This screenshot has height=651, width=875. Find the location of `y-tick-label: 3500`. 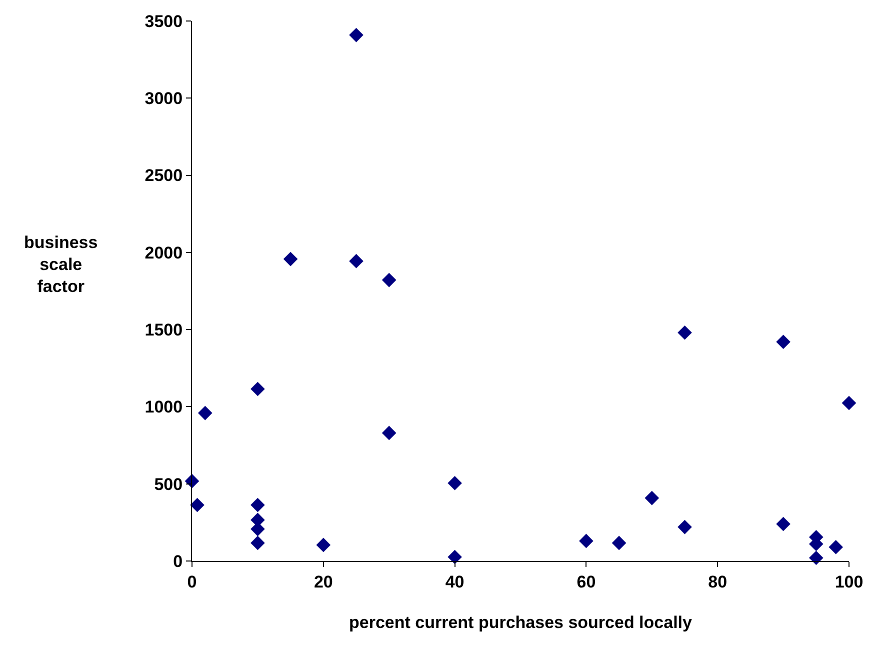

y-tick-label: 3500 is located at coordinates (163, 21).